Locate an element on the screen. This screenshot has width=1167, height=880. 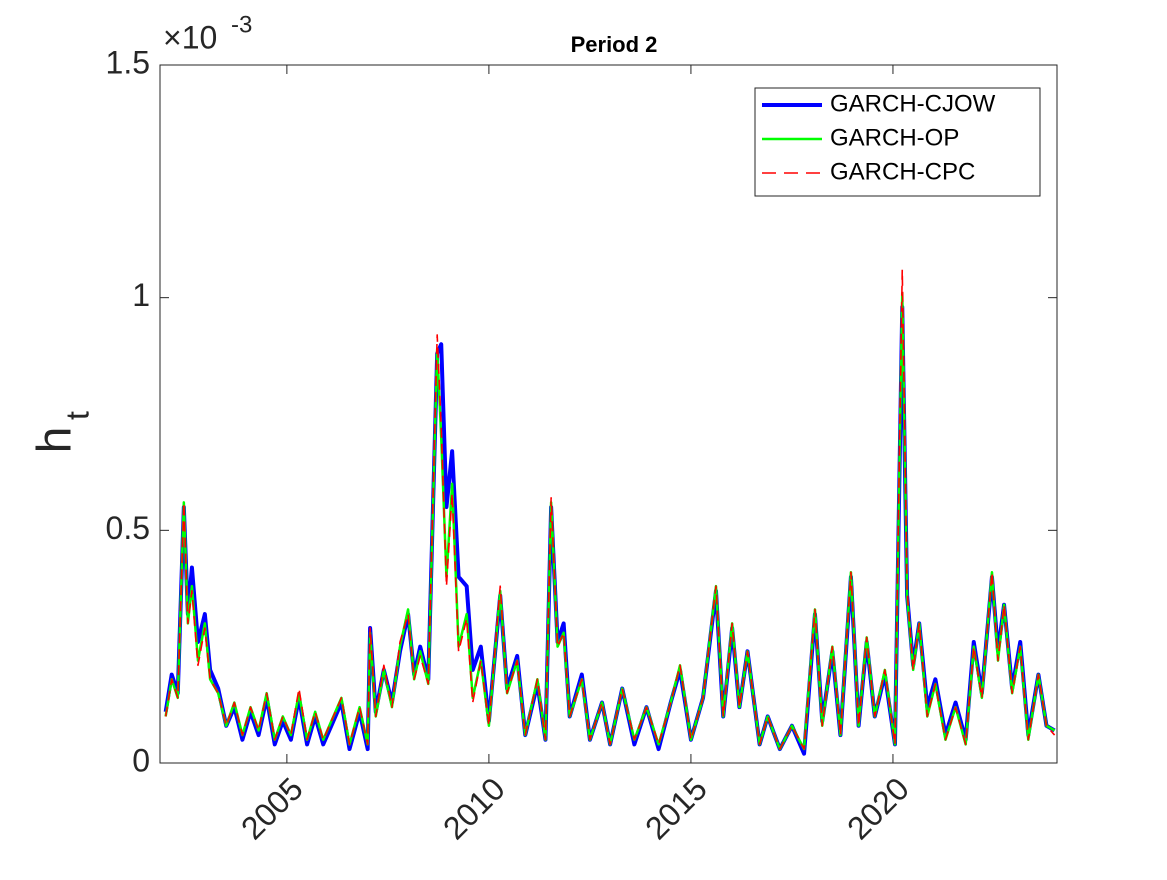
y-label-subscript: t is located at coordinates (77, 415).